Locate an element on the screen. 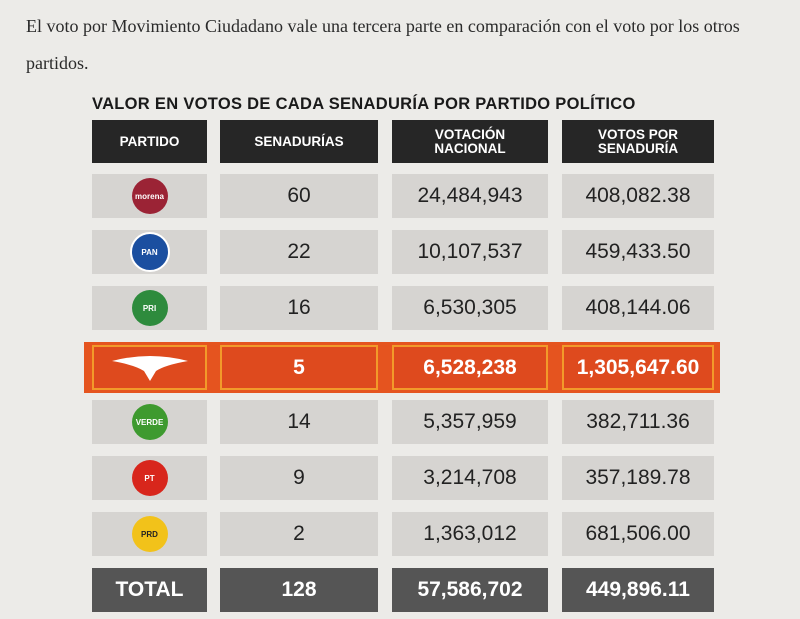 This screenshot has height=619, width=800. party-logo: PT is located at coordinates (149, 478).